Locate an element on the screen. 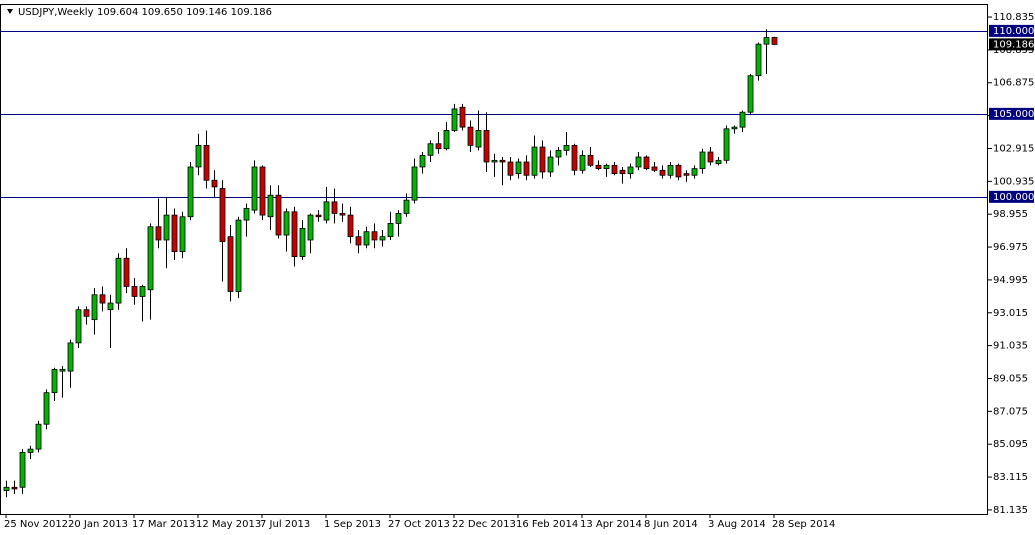 Image resolution: width=1035 pixels, height=535 pixels. x-tick-label: 13 Apr 2014 is located at coordinates (611, 524).